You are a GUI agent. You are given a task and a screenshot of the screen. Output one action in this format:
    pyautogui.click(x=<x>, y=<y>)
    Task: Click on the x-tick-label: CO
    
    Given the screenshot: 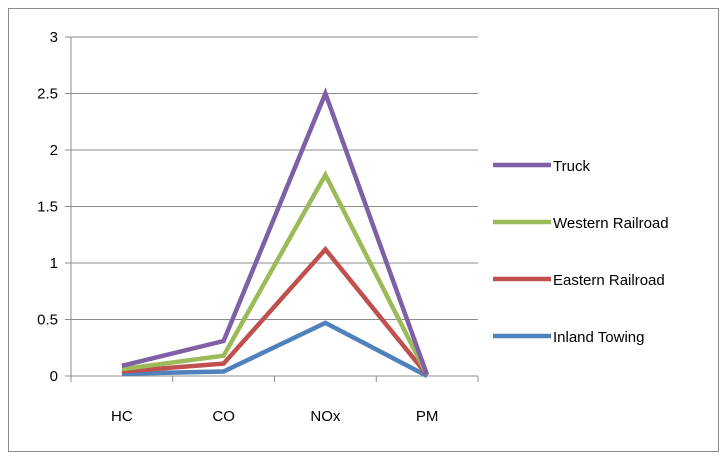 What is the action you would take?
    pyautogui.click(x=223, y=416)
    